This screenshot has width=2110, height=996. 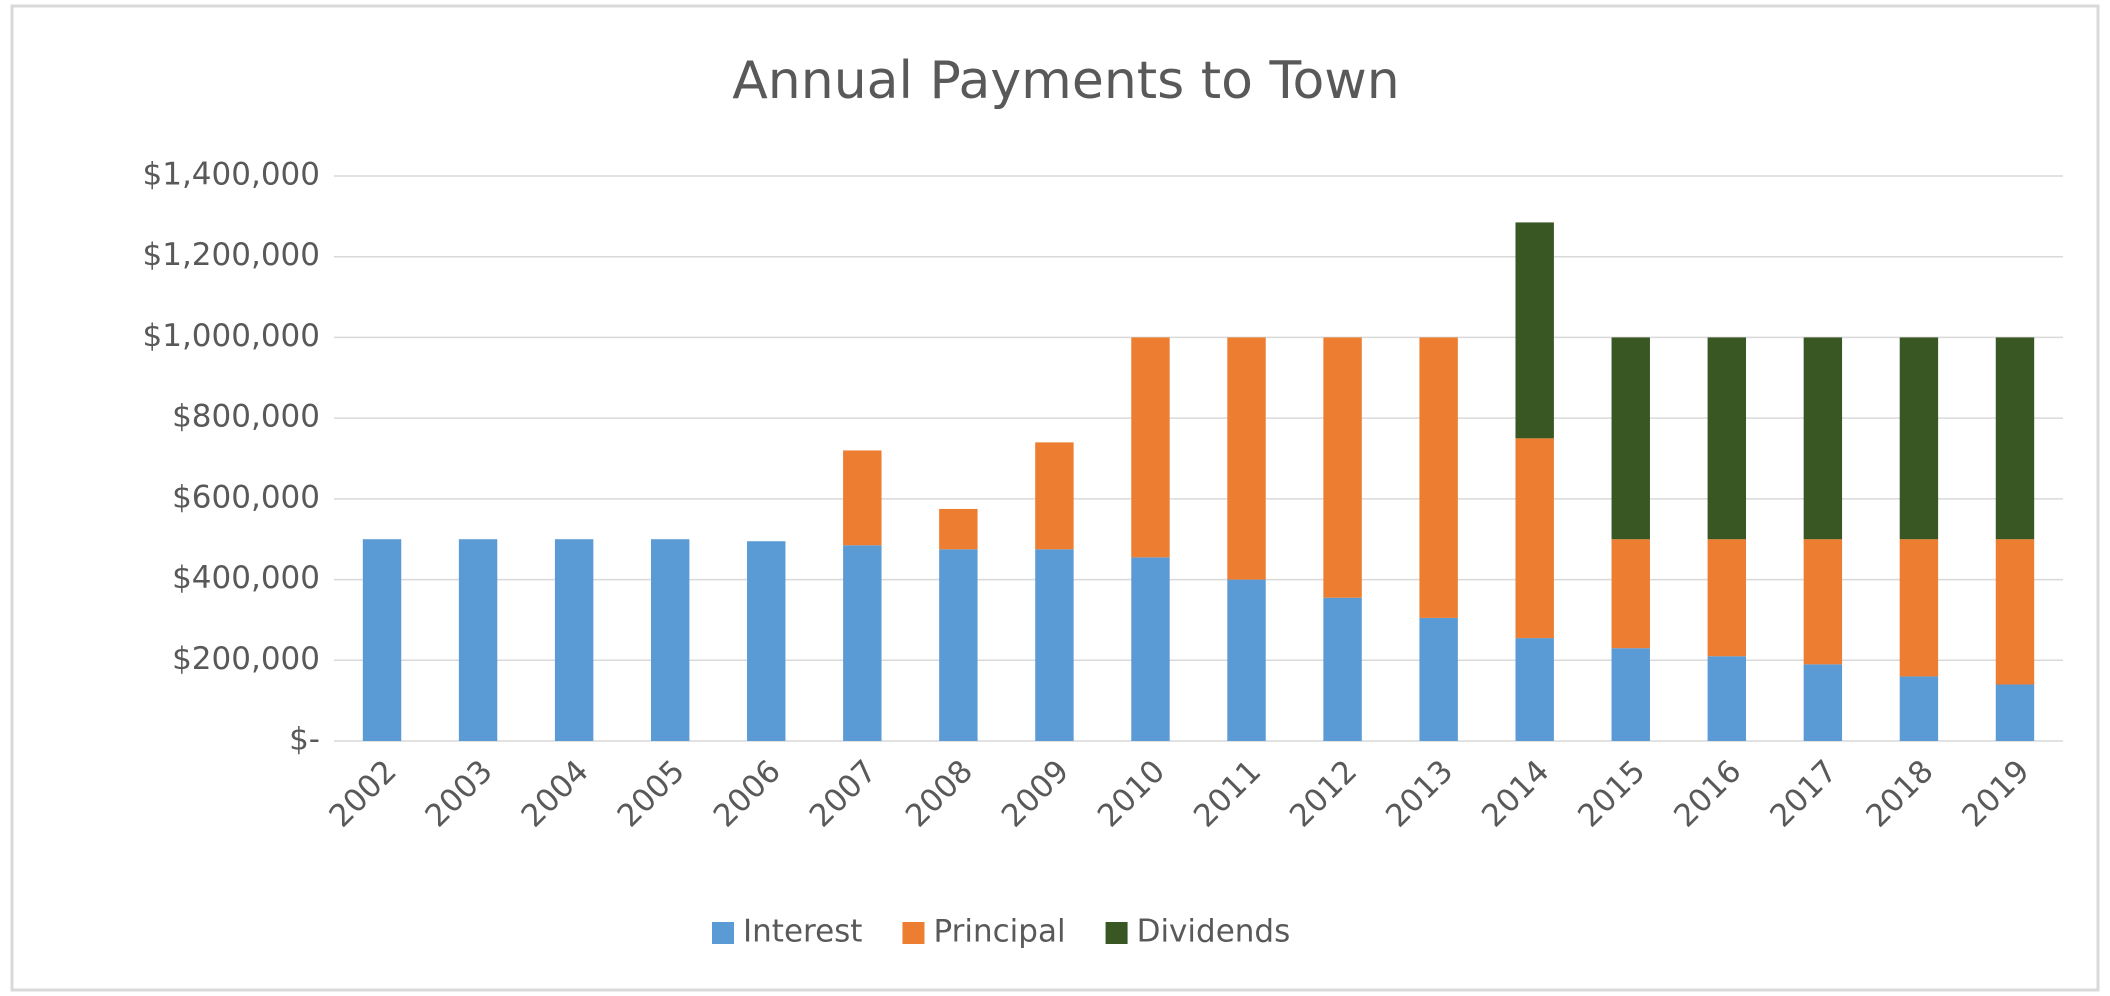 What do you see at coordinates (246, 578) in the screenshot?
I see `y-tick-label: $400,000` at bounding box center [246, 578].